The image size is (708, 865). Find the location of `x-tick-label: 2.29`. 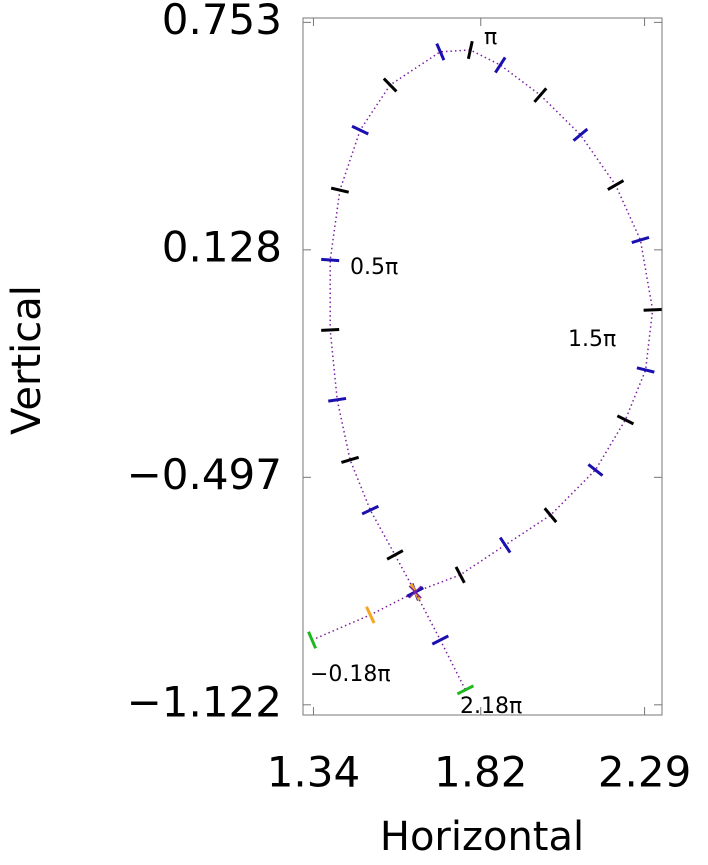

x-tick-label: 2.29 is located at coordinates (645, 772).